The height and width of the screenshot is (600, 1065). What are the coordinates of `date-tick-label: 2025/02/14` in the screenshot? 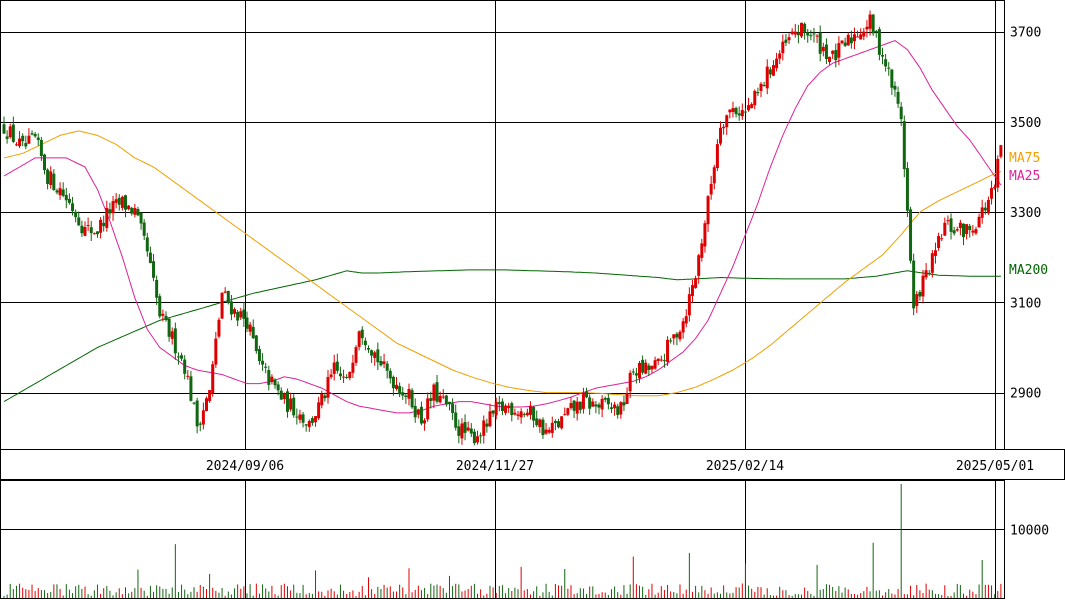 It's located at (745, 466).